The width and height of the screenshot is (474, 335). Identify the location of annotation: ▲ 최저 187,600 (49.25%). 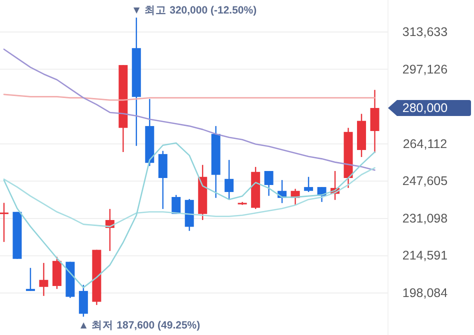
(139, 326).